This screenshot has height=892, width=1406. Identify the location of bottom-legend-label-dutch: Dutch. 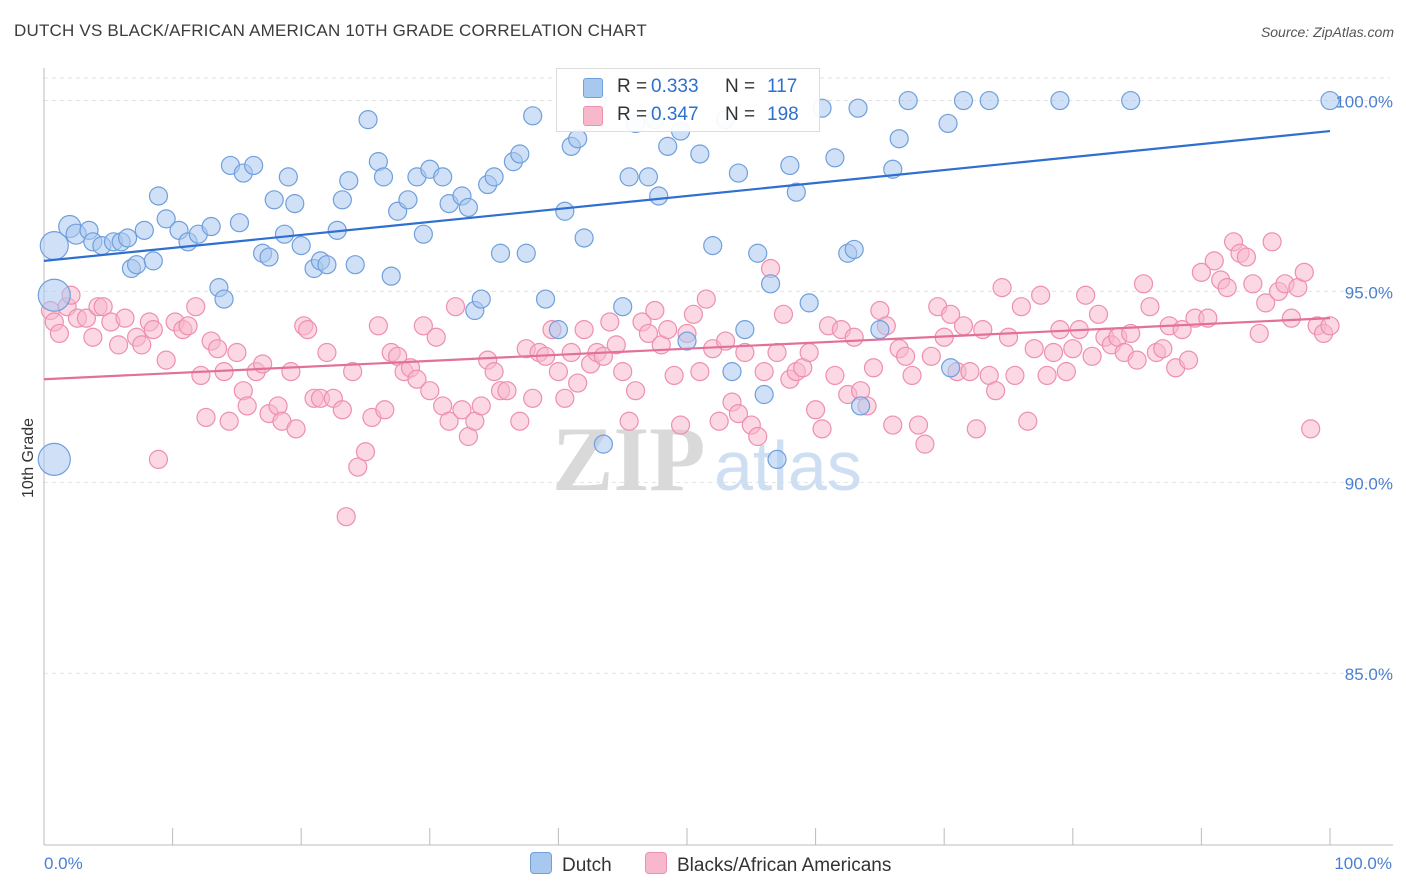
(587, 865).